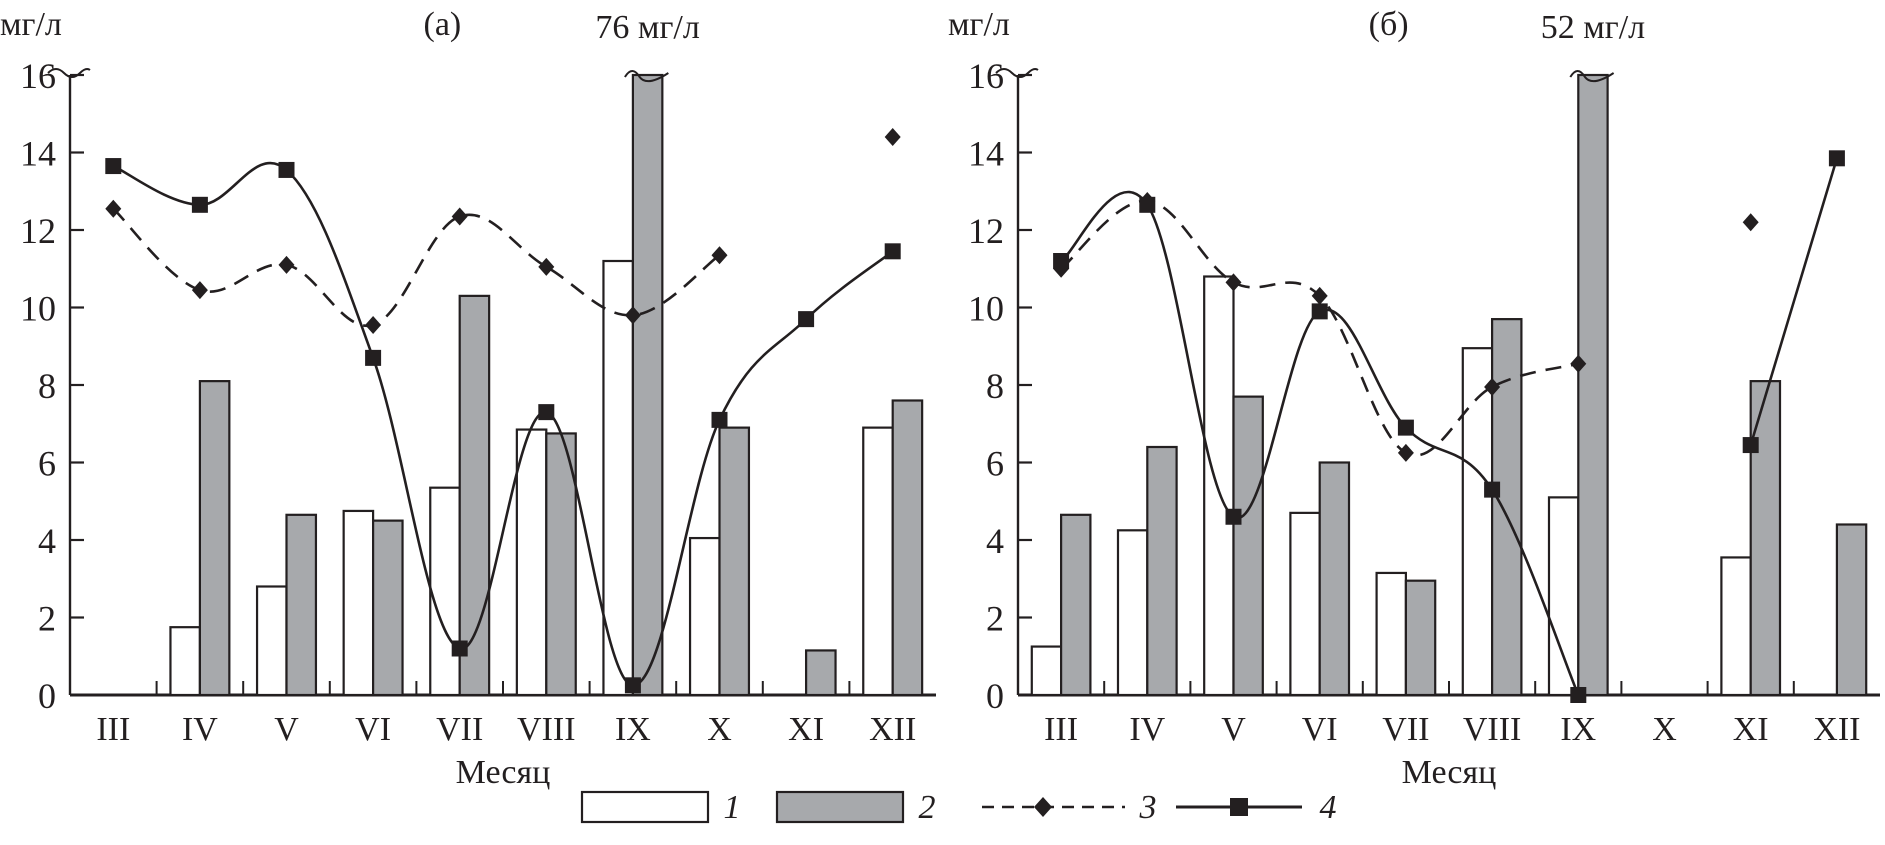 This screenshot has width=1885, height=845. I want to click on panel-label: (a), so click(443, 24).